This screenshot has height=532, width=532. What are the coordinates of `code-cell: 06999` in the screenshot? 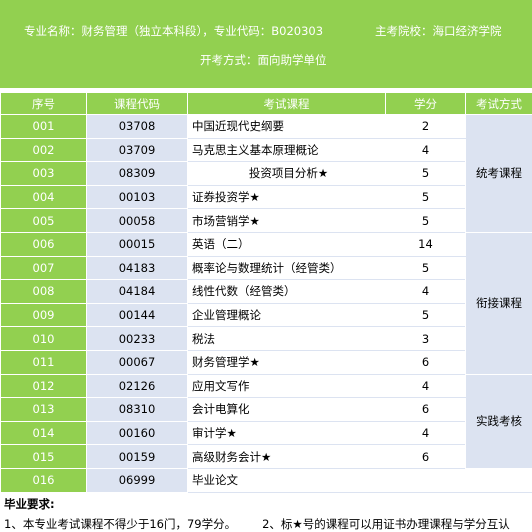 It's located at (137, 480).